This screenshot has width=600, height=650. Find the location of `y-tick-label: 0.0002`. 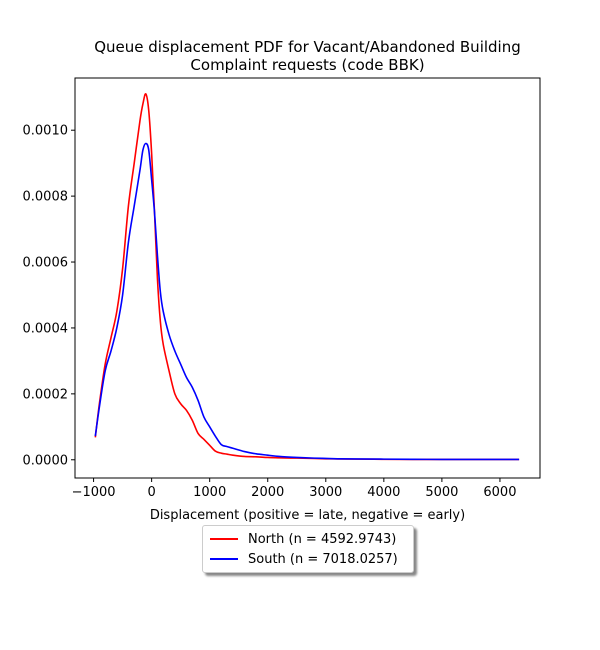

y-tick-label: 0.0002 is located at coordinates (46, 394).